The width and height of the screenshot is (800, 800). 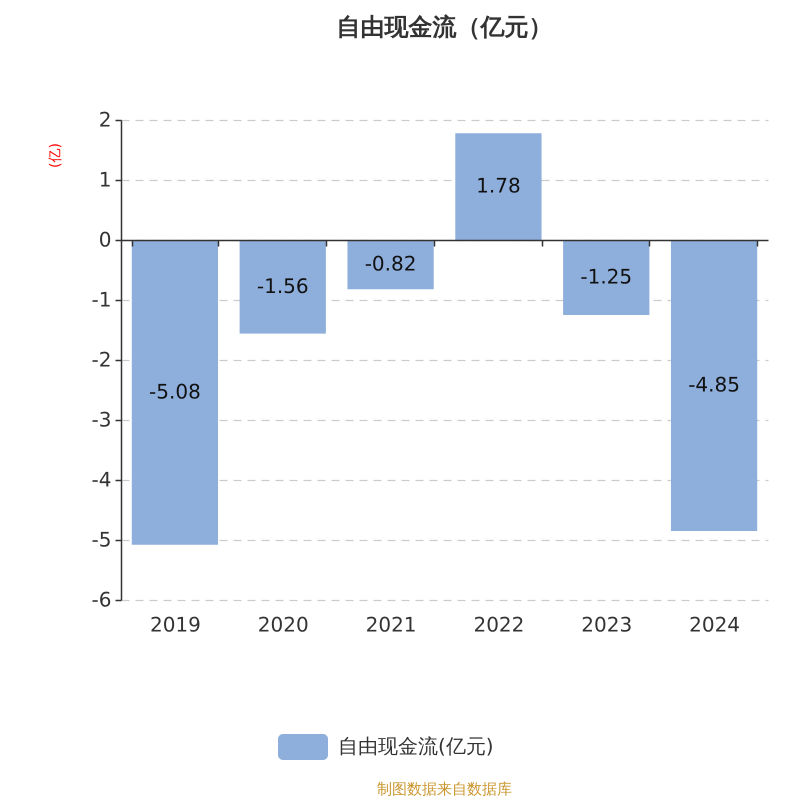 What do you see at coordinates (102, 600) in the screenshot?
I see `y-tick-label: -6` at bounding box center [102, 600].